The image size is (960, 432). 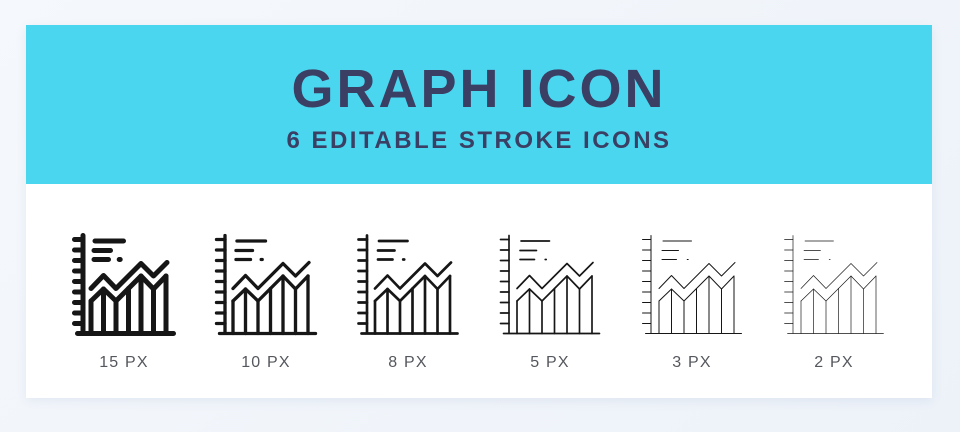 I want to click on icon-cell: 15 PX, so click(x=124, y=302).